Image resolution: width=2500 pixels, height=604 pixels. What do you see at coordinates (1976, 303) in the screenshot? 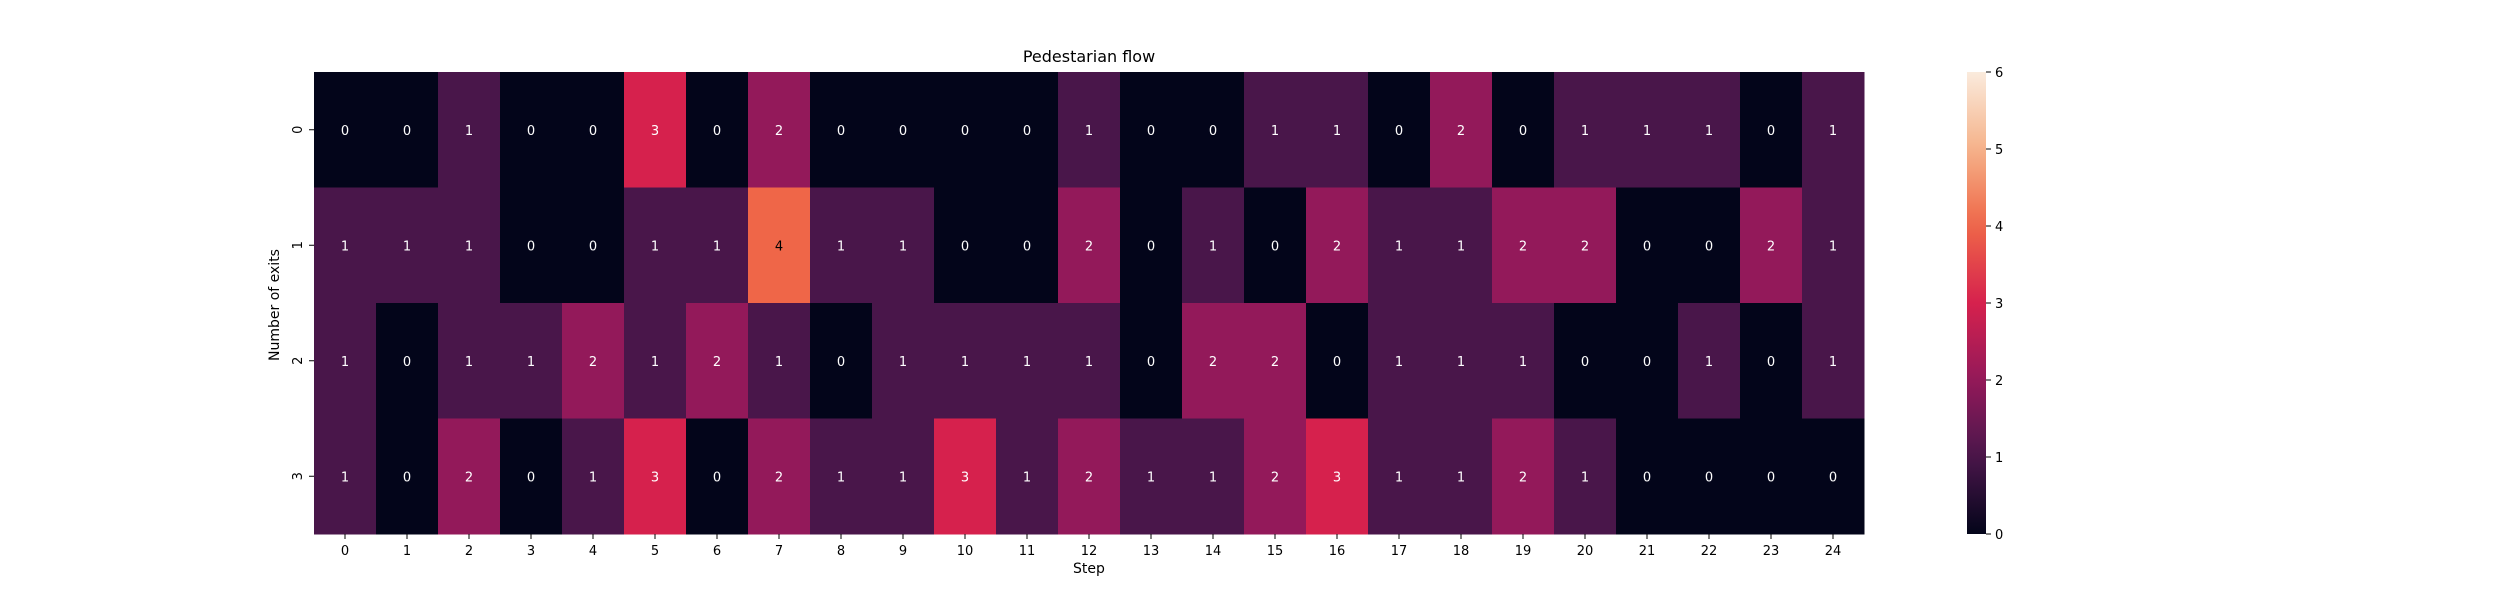
I see `colorbar-gradient` at bounding box center [1976, 303].